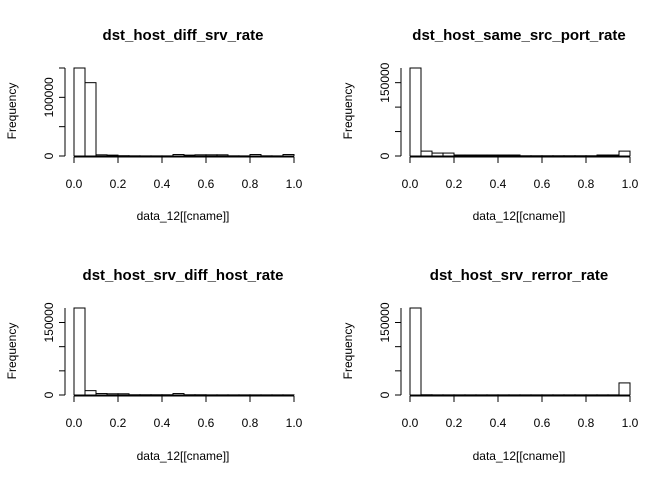 This screenshot has width=672, height=480. Describe the element at coordinates (184, 112) in the screenshot. I see `panel-1-bars` at that location.